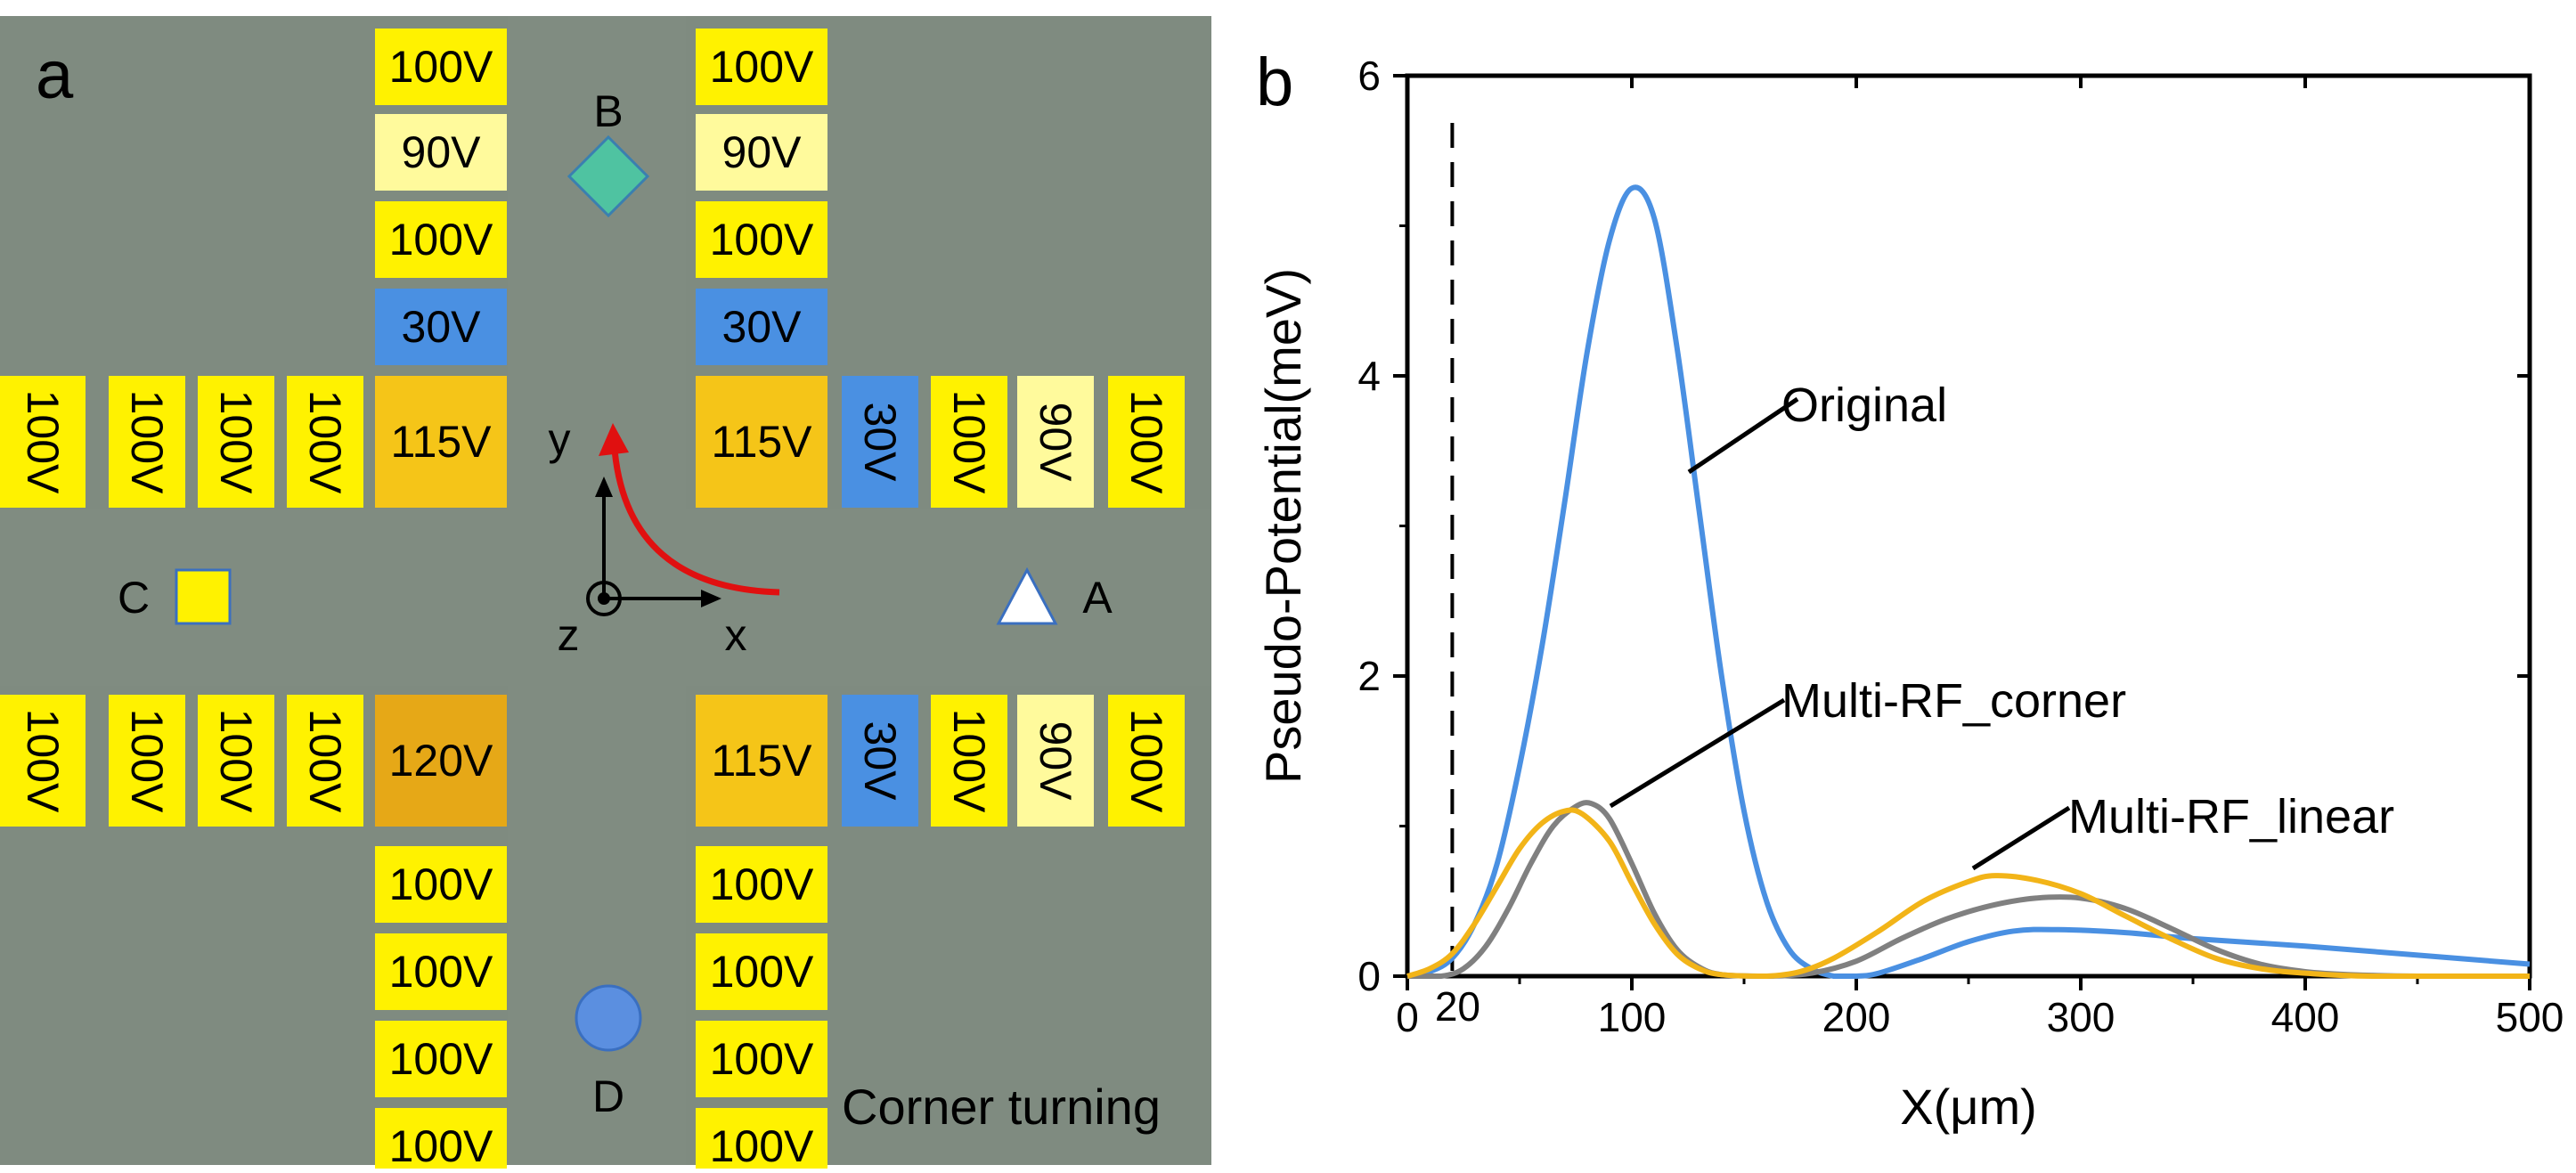 This screenshot has width=2576, height=1173. What do you see at coordinates (736, 635) in the screenshot?
I see `x-axis-label: x` at bounding box center [736, 635].